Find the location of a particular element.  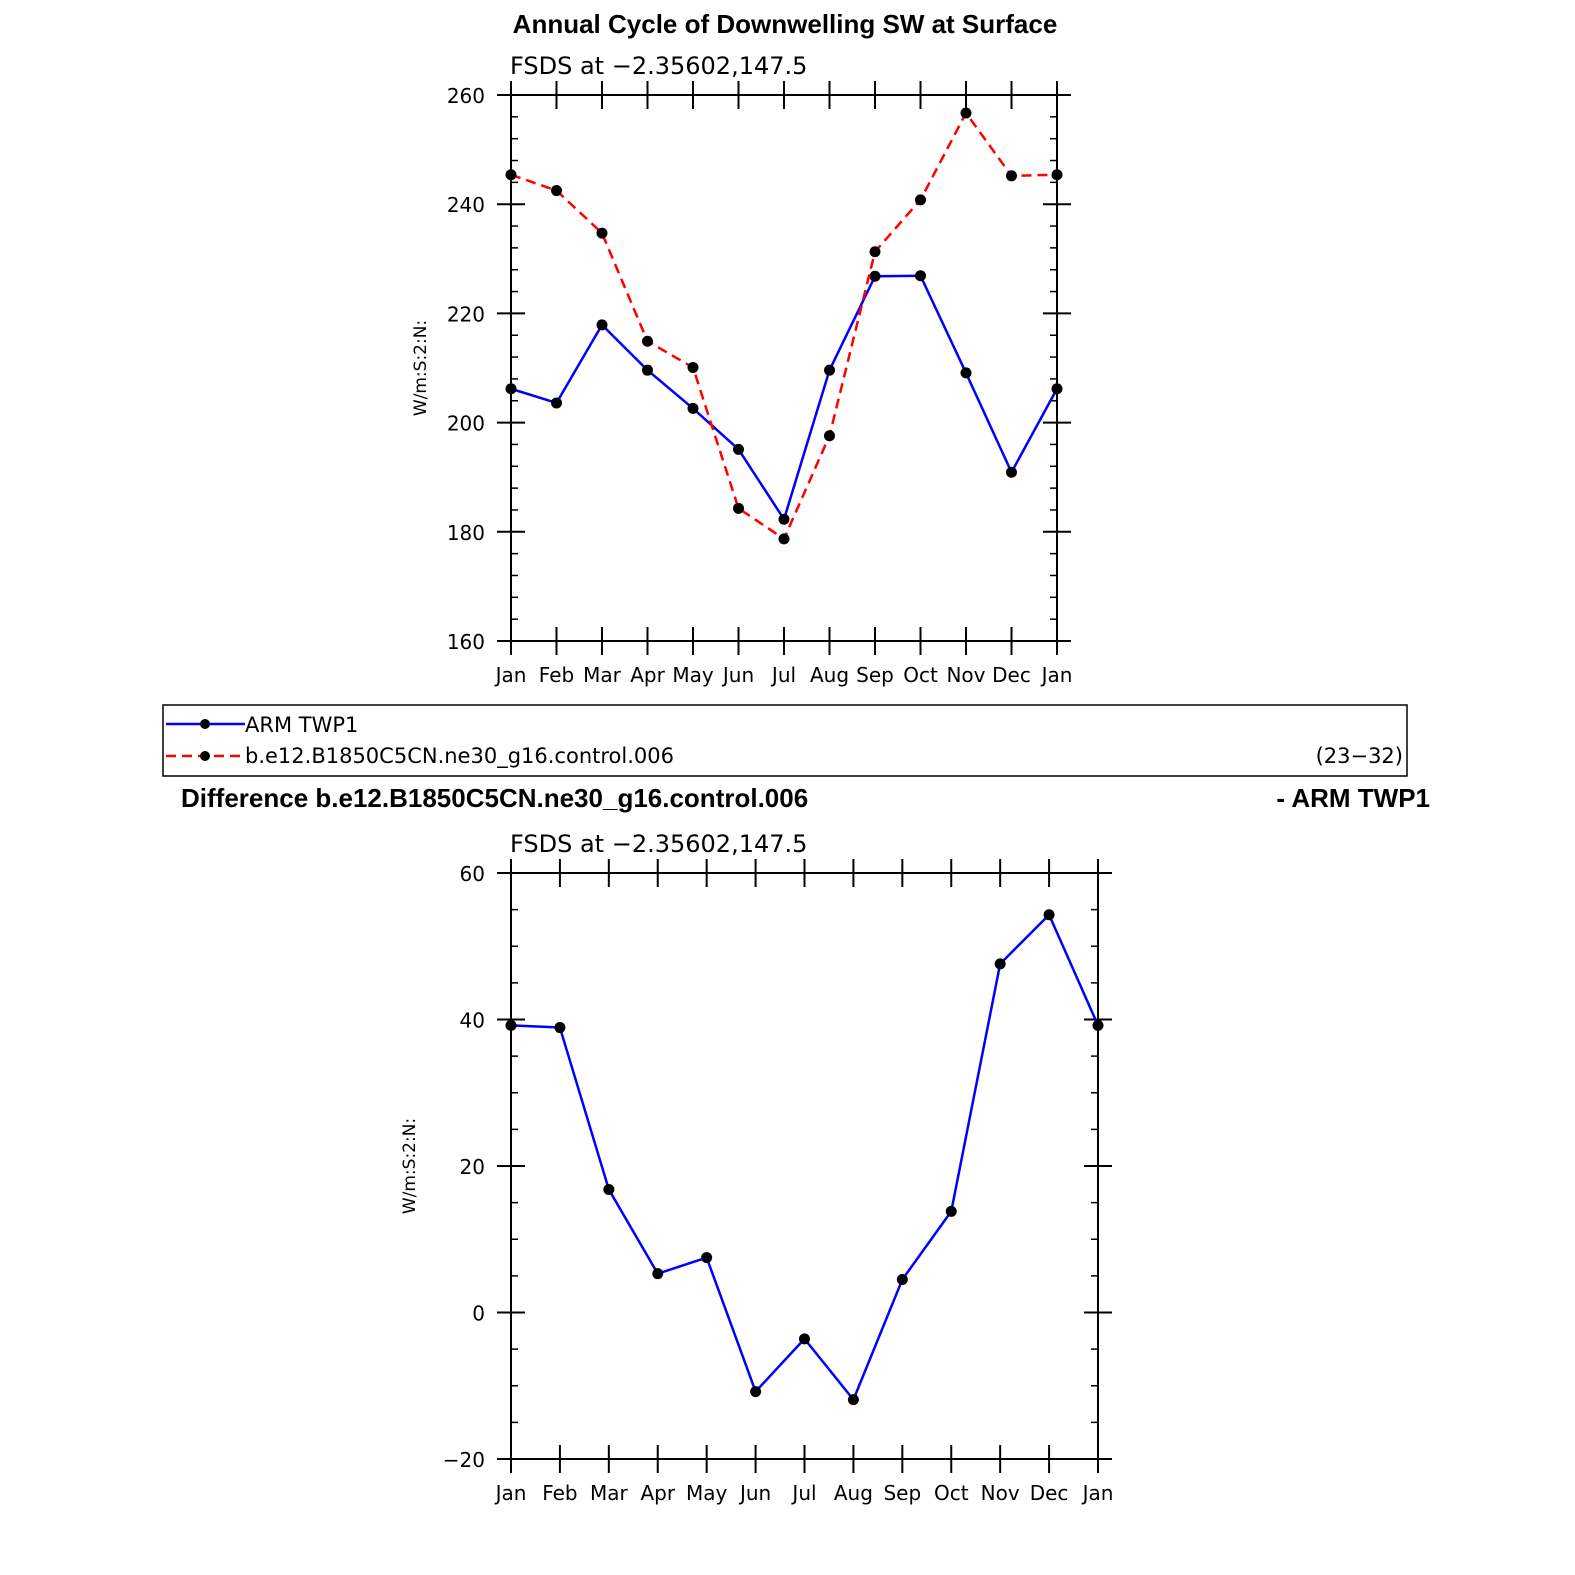

y-tick-label: 180 is located at coordinates (466, 533).